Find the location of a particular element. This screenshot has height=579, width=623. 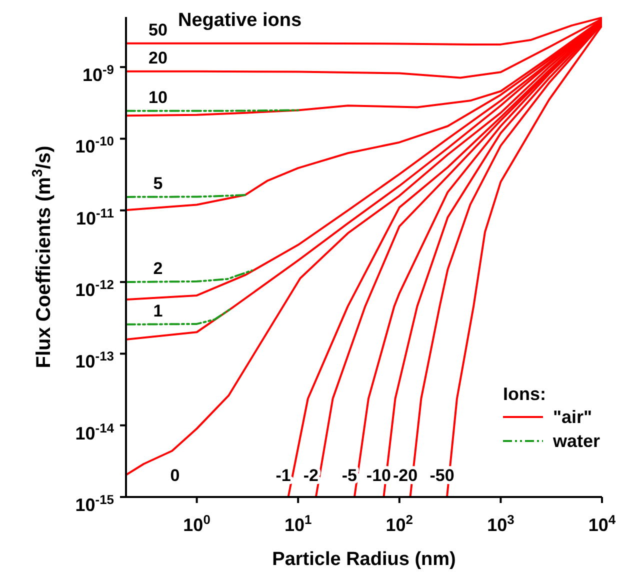

x-axis-title: Particle Radius (nm) is located at coordinates (364, 559).